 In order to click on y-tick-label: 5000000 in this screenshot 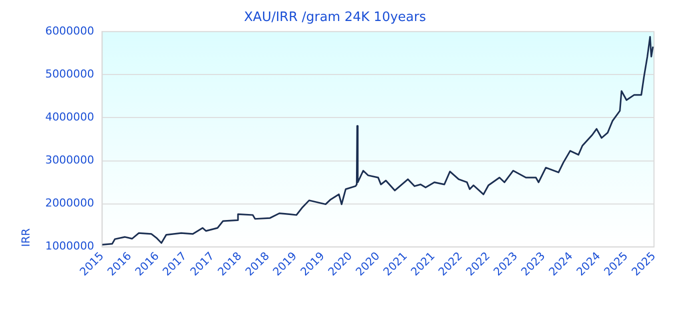, I will do `click(69, 74)`.